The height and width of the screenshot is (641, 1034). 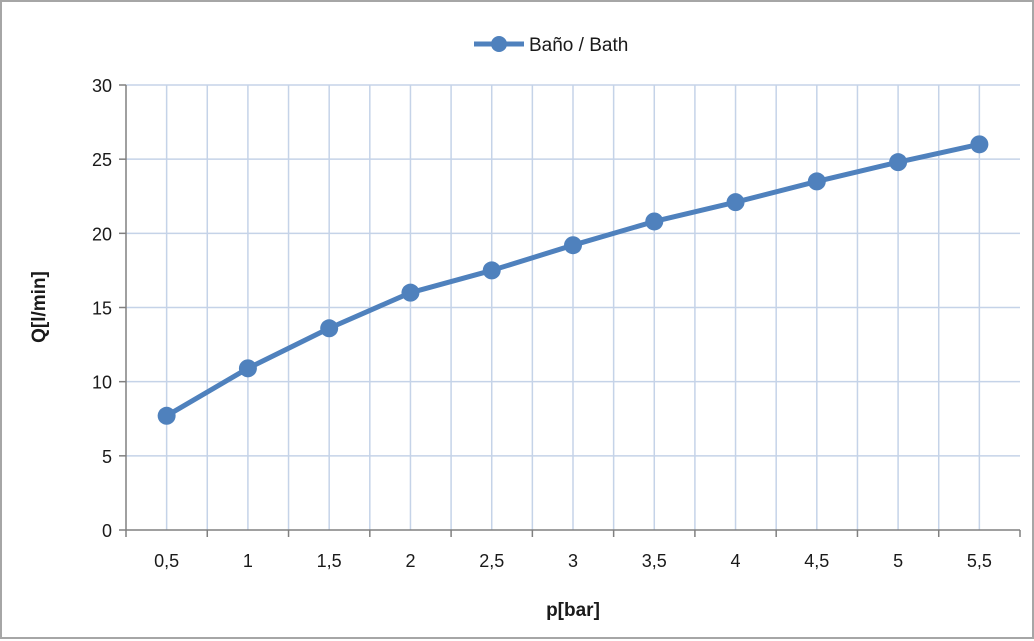 I want to click on x-tick-label: 1, so click(x=248, y=561).